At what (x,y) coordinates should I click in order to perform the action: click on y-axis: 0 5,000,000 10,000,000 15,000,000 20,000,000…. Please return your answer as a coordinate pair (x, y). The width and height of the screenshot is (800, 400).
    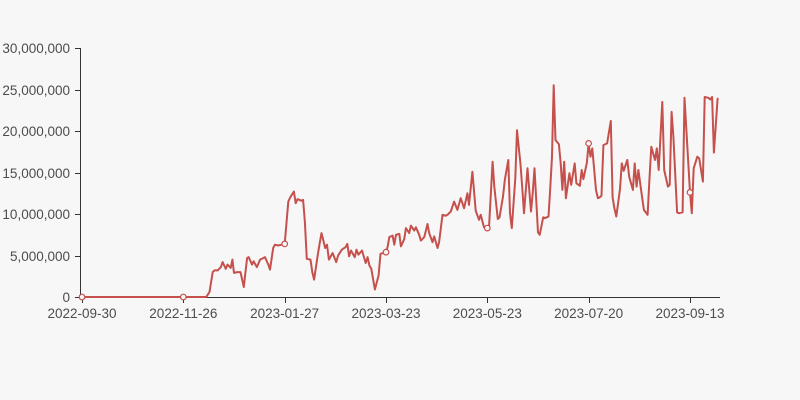
    Looking at the image, I should click on (41, 173).